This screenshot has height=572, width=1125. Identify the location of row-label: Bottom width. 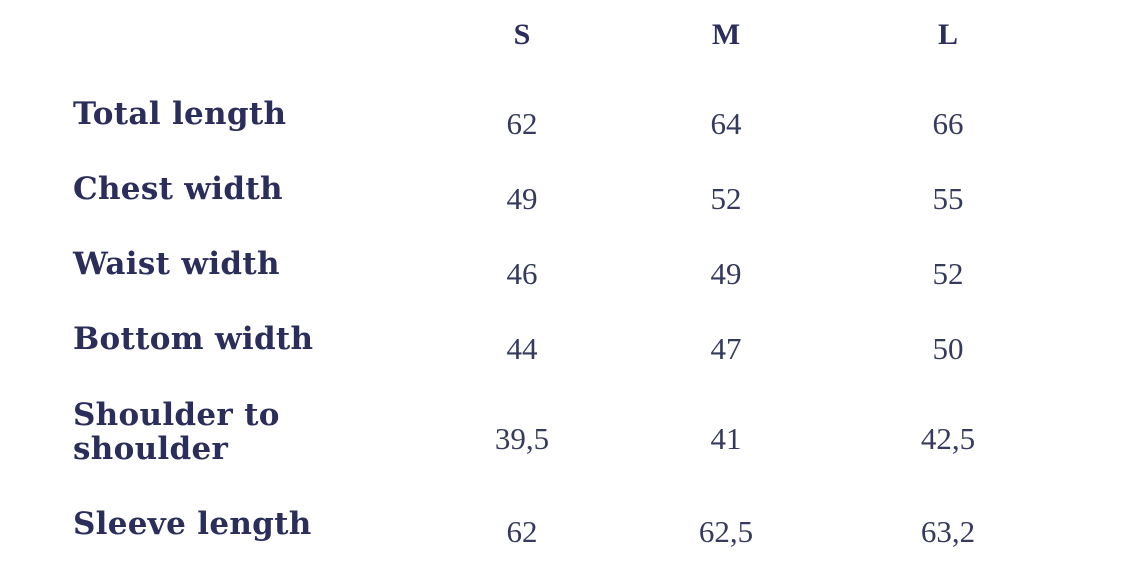
(193, 339).